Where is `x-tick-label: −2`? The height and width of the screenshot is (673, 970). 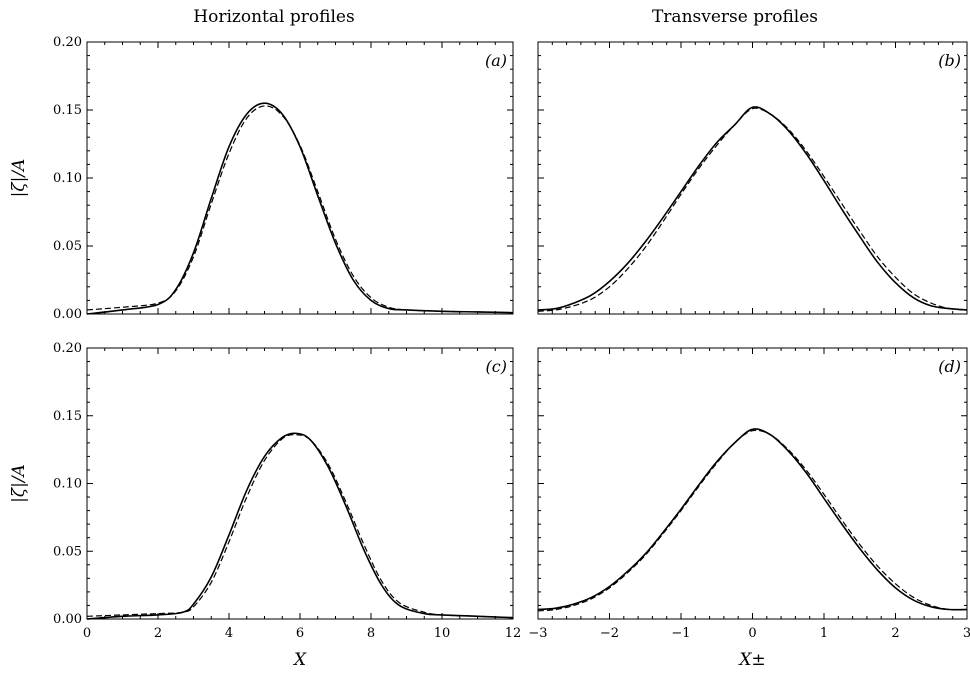 x-tick-label: −2 is located at coordinates (609, 633).